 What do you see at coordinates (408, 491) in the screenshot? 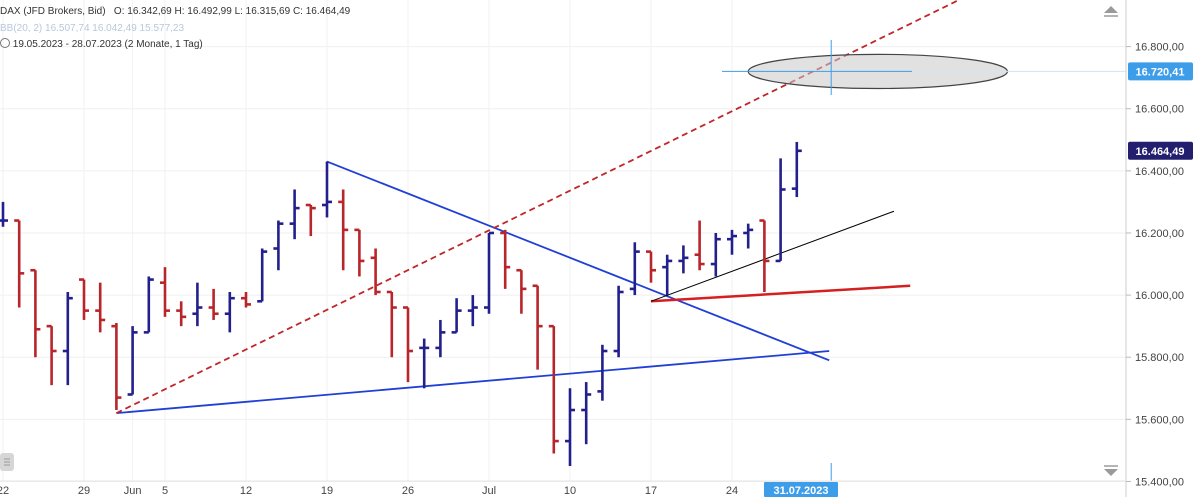
I see `x-tick-label: 26` at bounding box center [408, 491].